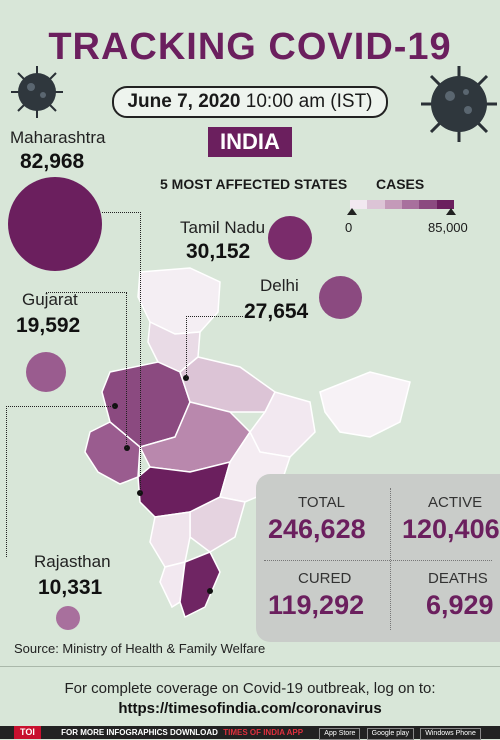  I want to click on bubble-maharashtra, so click(55, 224).